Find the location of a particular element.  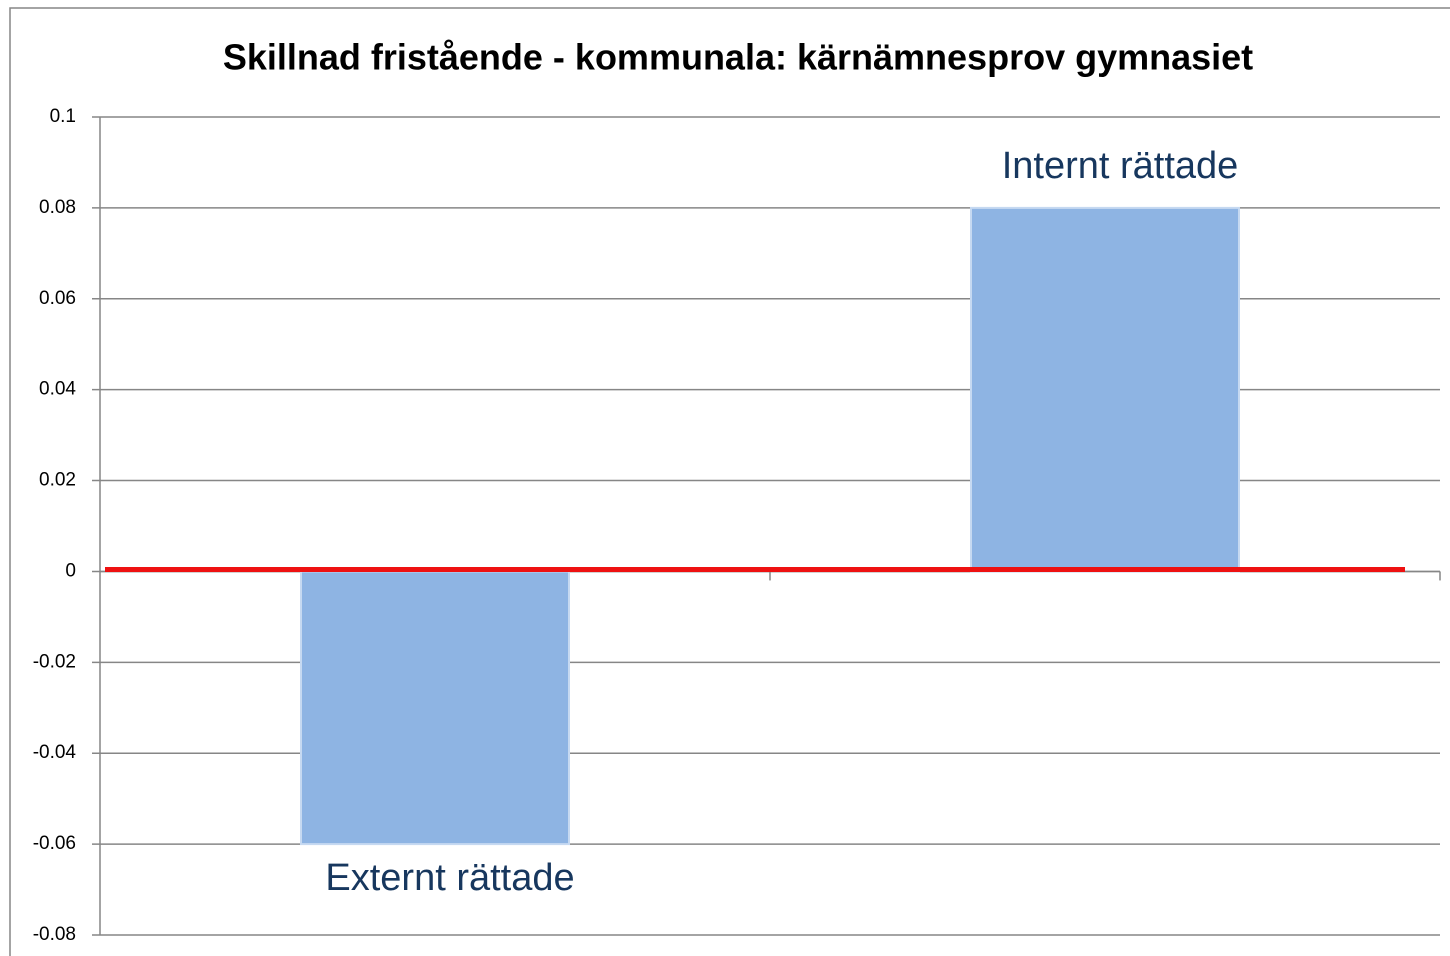

y-tick-label: 0.02 is located at coordinates (57, 480).